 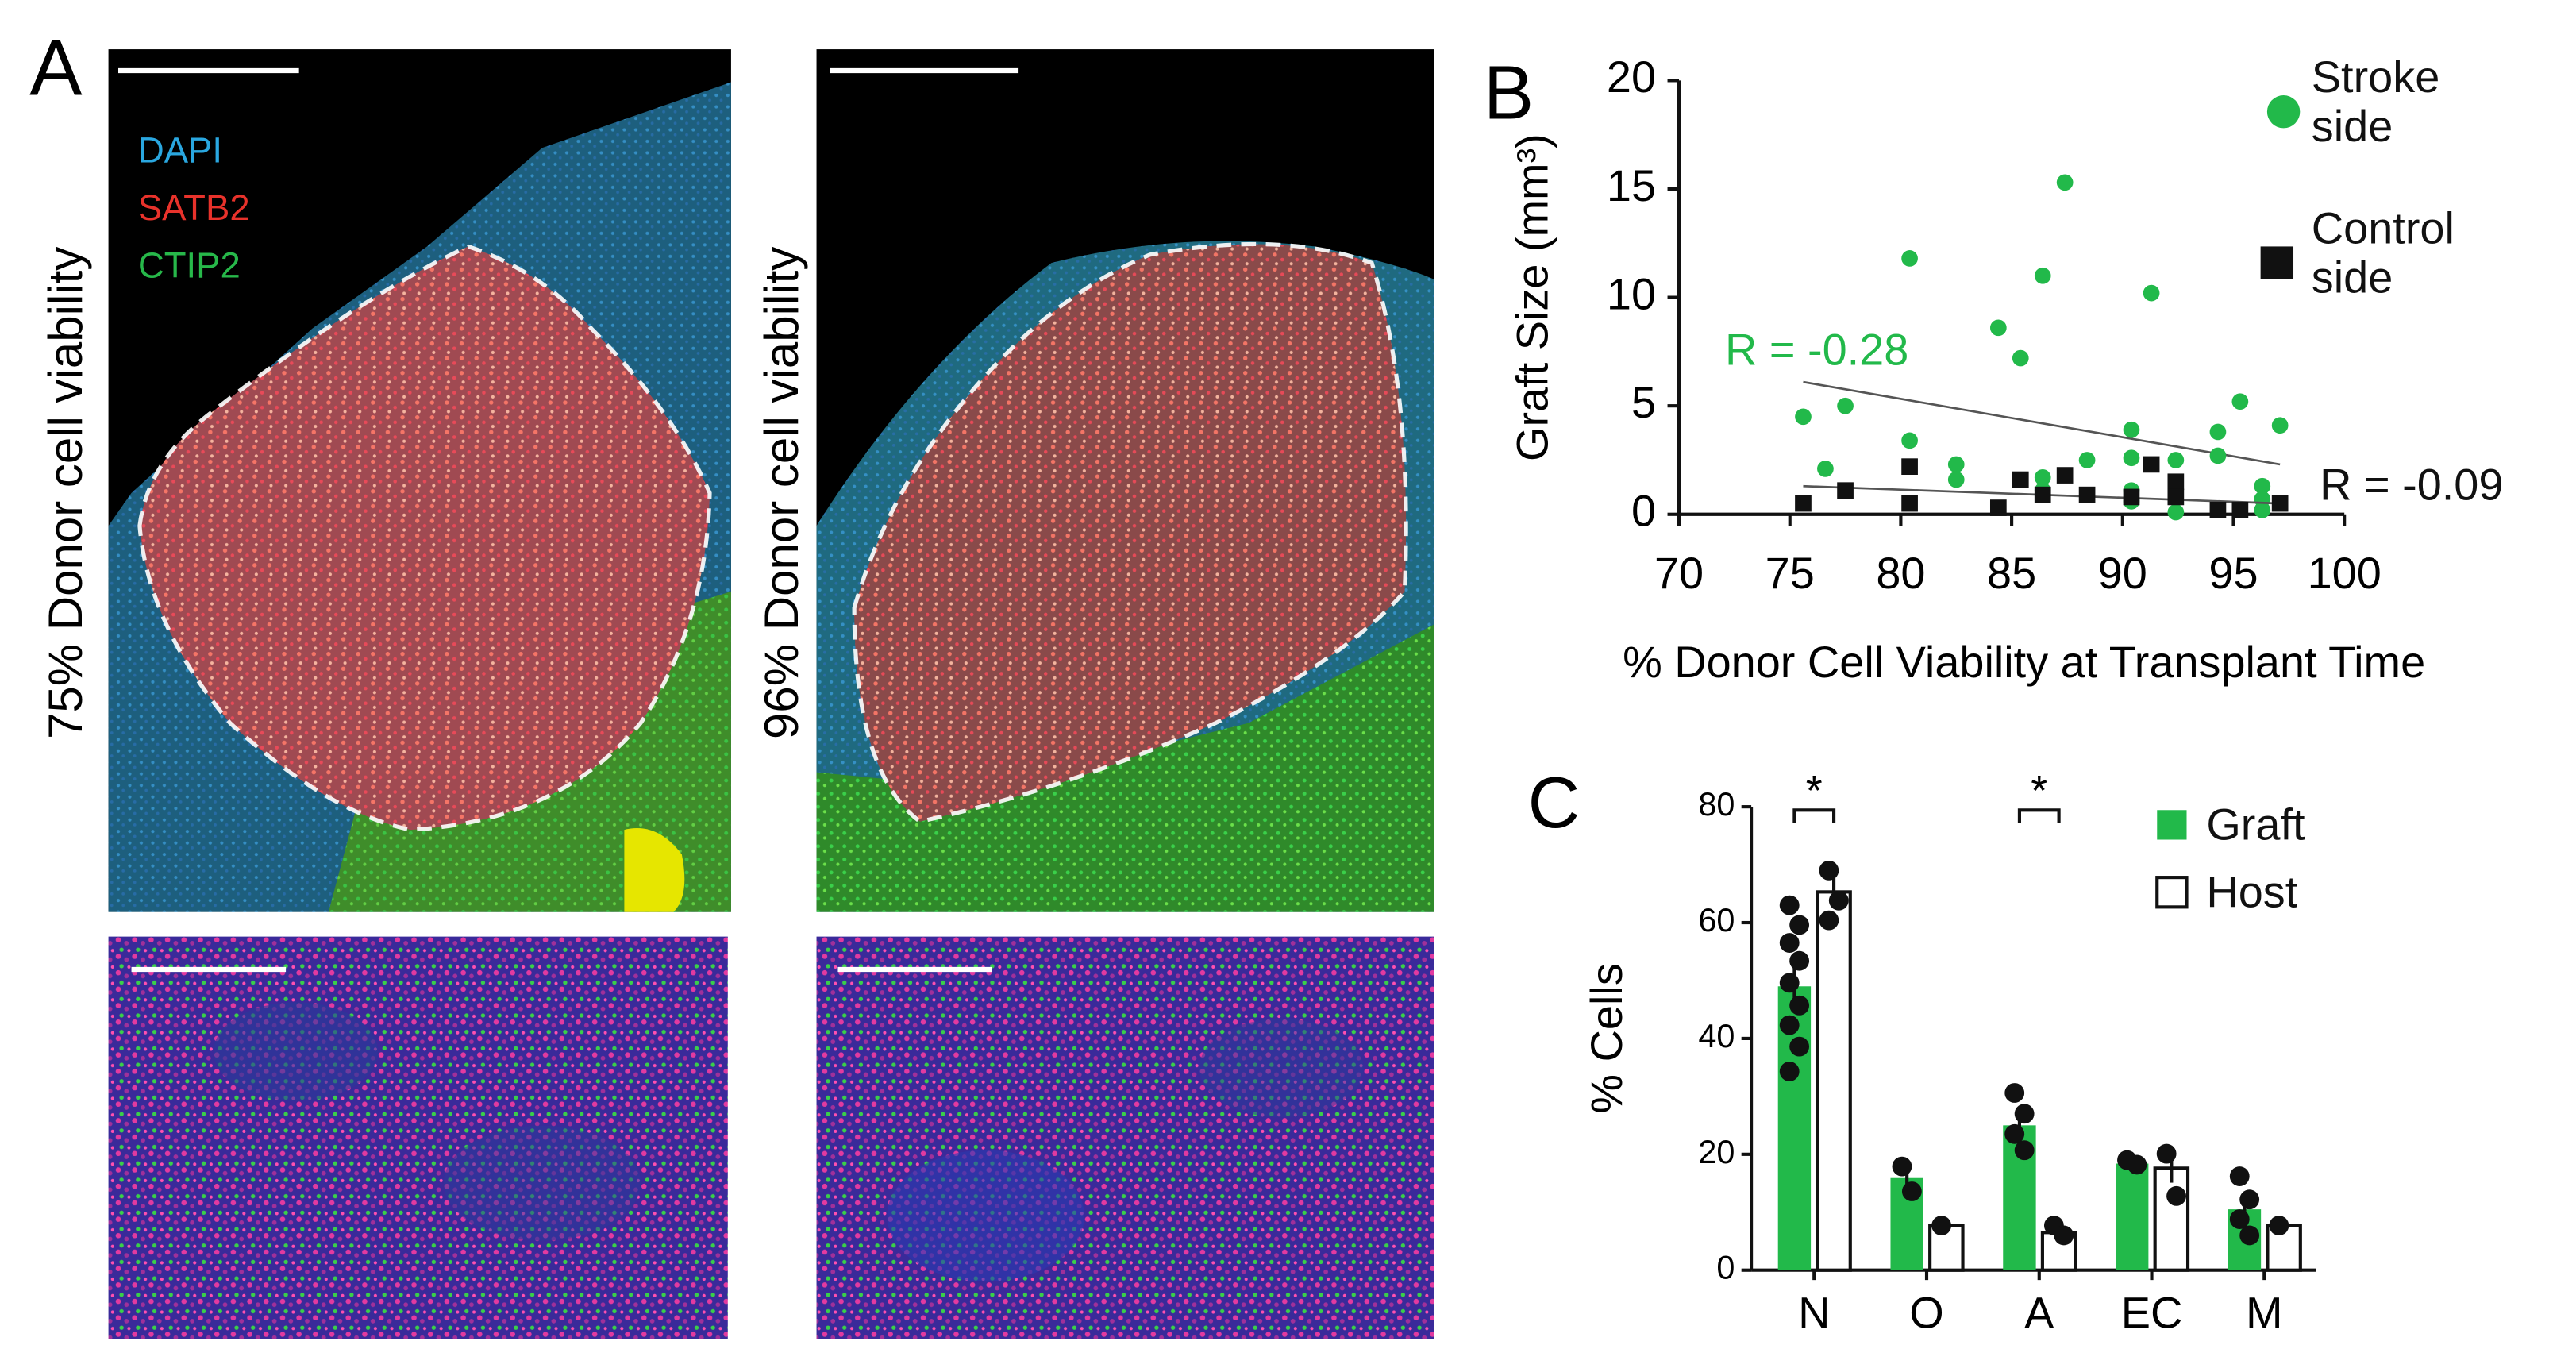 What do you see at coordinates (2345, 573) in the screenshot?
I see `x-tick-label: 100` at bounding box center [2345, 573].